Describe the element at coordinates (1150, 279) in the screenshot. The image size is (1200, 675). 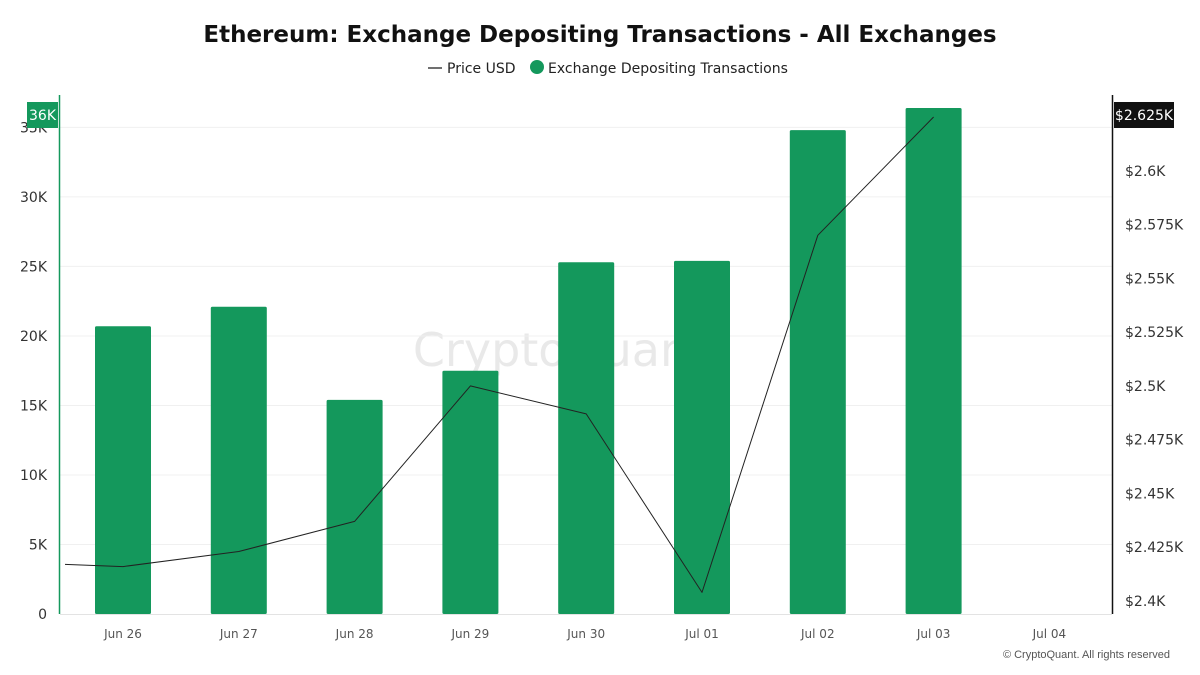
I see `right-axis-tick-label: $2.55K` at that location.